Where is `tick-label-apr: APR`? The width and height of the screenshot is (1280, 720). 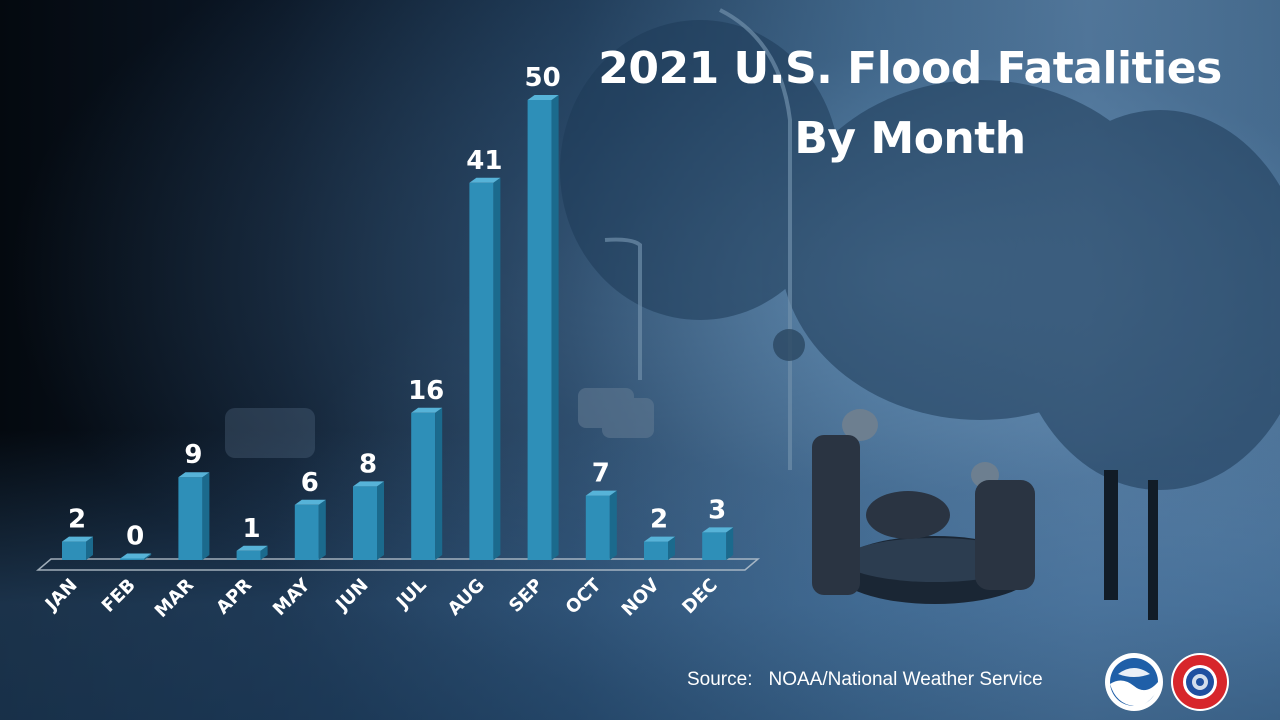 tick-label-apr: APR is located at coordinates (234, 597).